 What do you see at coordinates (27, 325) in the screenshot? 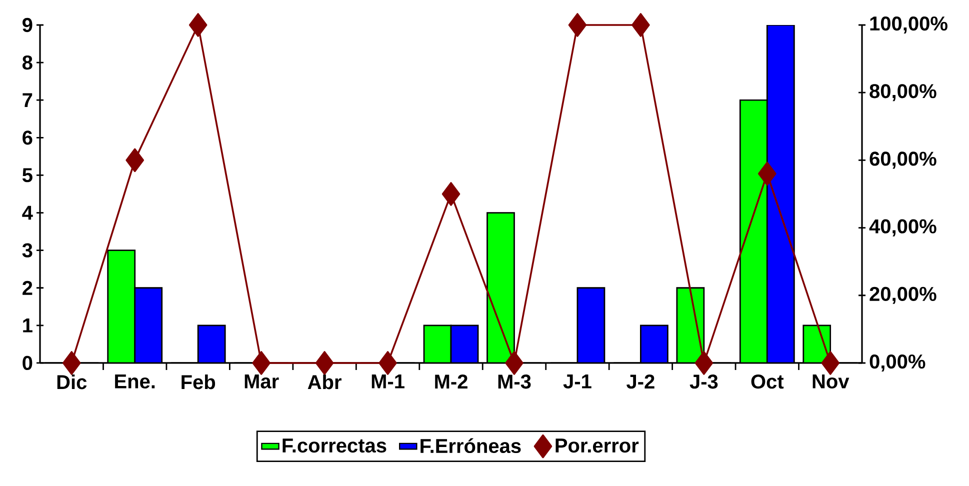
I see `y-tick-label: 1` at bounding box center [27, 325].